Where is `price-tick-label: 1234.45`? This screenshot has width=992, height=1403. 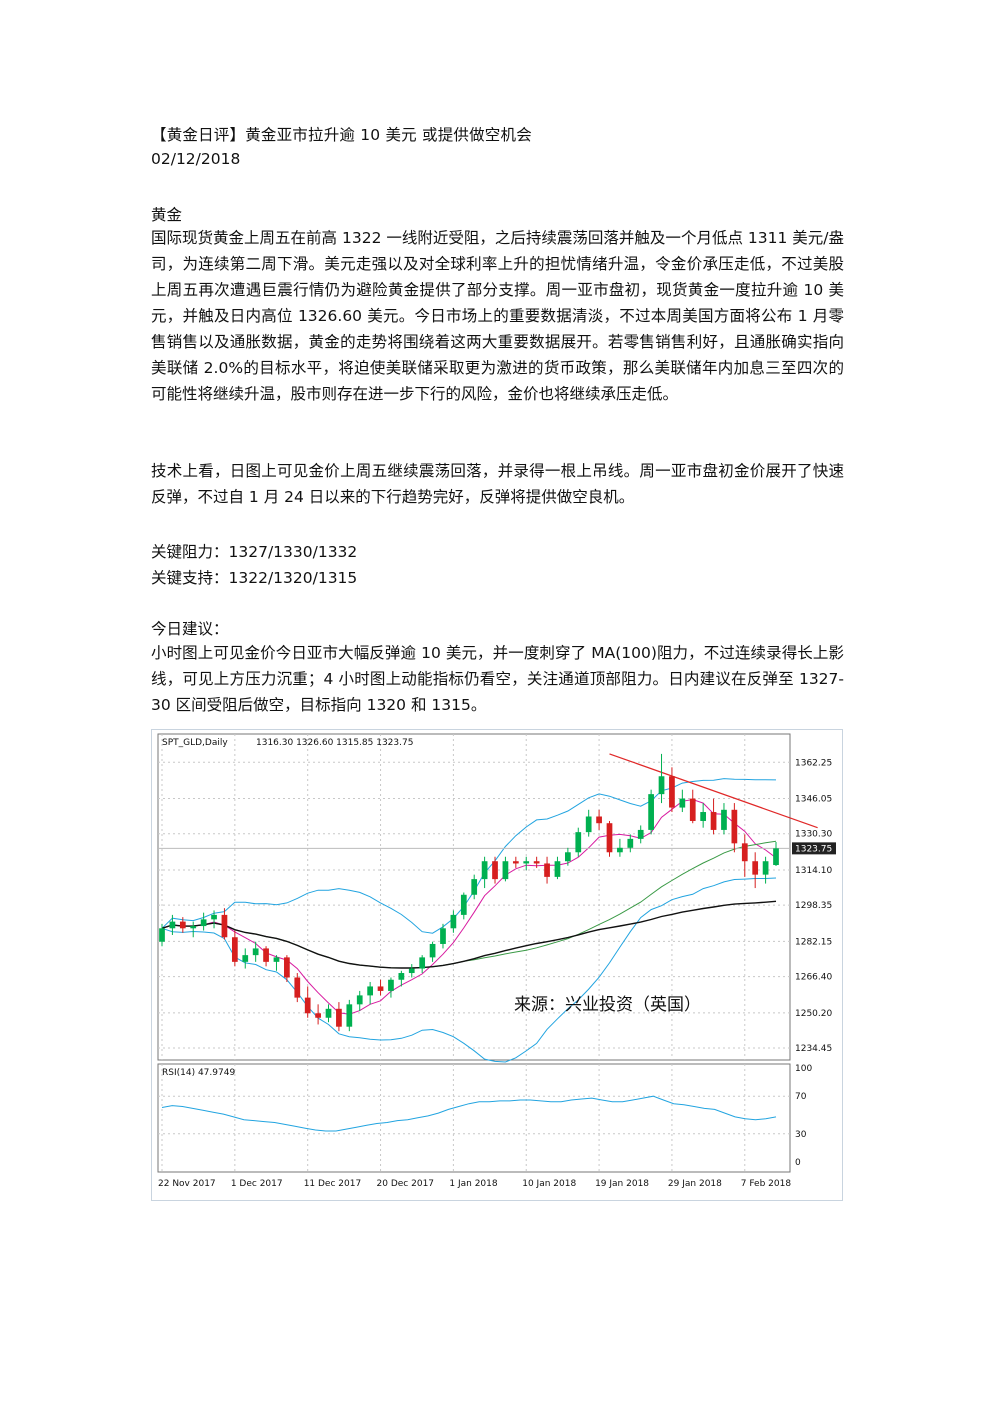 price-tick-label: 1234.45 is located at coordinates (813, 1049).